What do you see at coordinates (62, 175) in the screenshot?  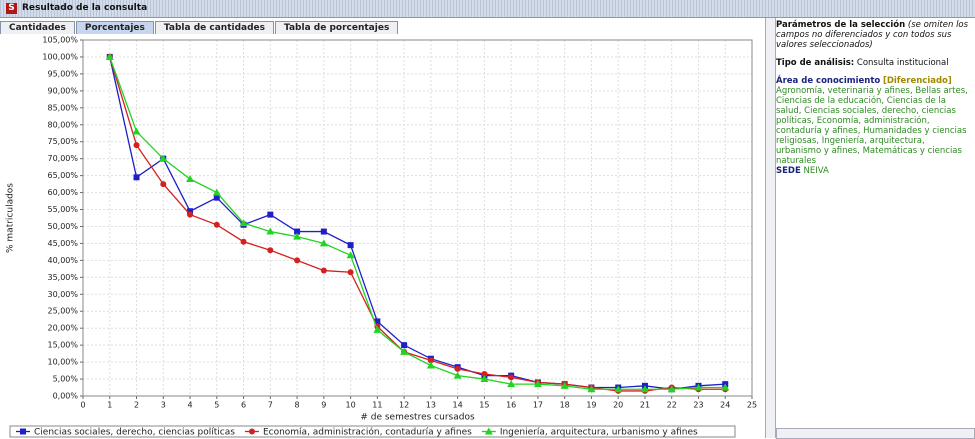 I see `y-tick-label: 65,00%` at bounding box center [62, 175].